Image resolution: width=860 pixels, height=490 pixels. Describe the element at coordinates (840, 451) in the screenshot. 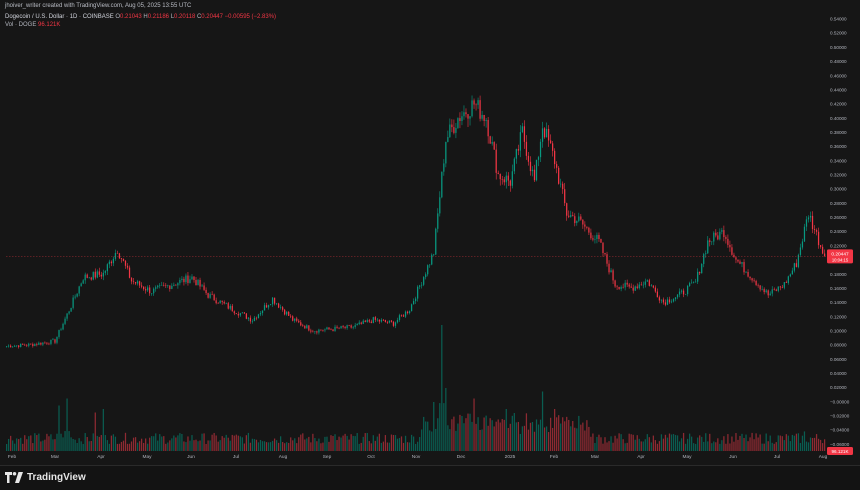

I see `volume-tag` at that location.